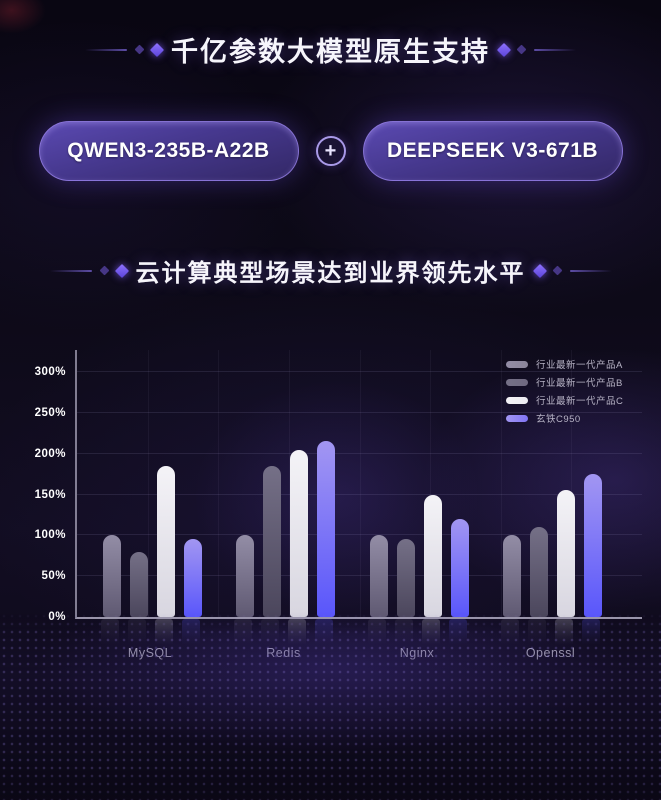  Describe the element at coordinates (550, 653) in the screenshot. I see `x-axis-label-openssl: Openssl` at that location.